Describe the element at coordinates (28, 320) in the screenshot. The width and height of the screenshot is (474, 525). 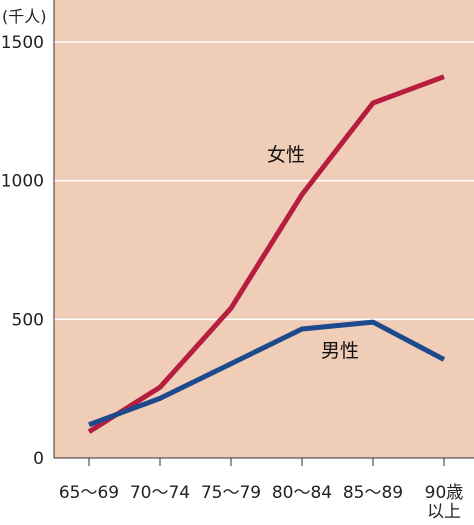
I see `y-tick-label: 500` at that location.